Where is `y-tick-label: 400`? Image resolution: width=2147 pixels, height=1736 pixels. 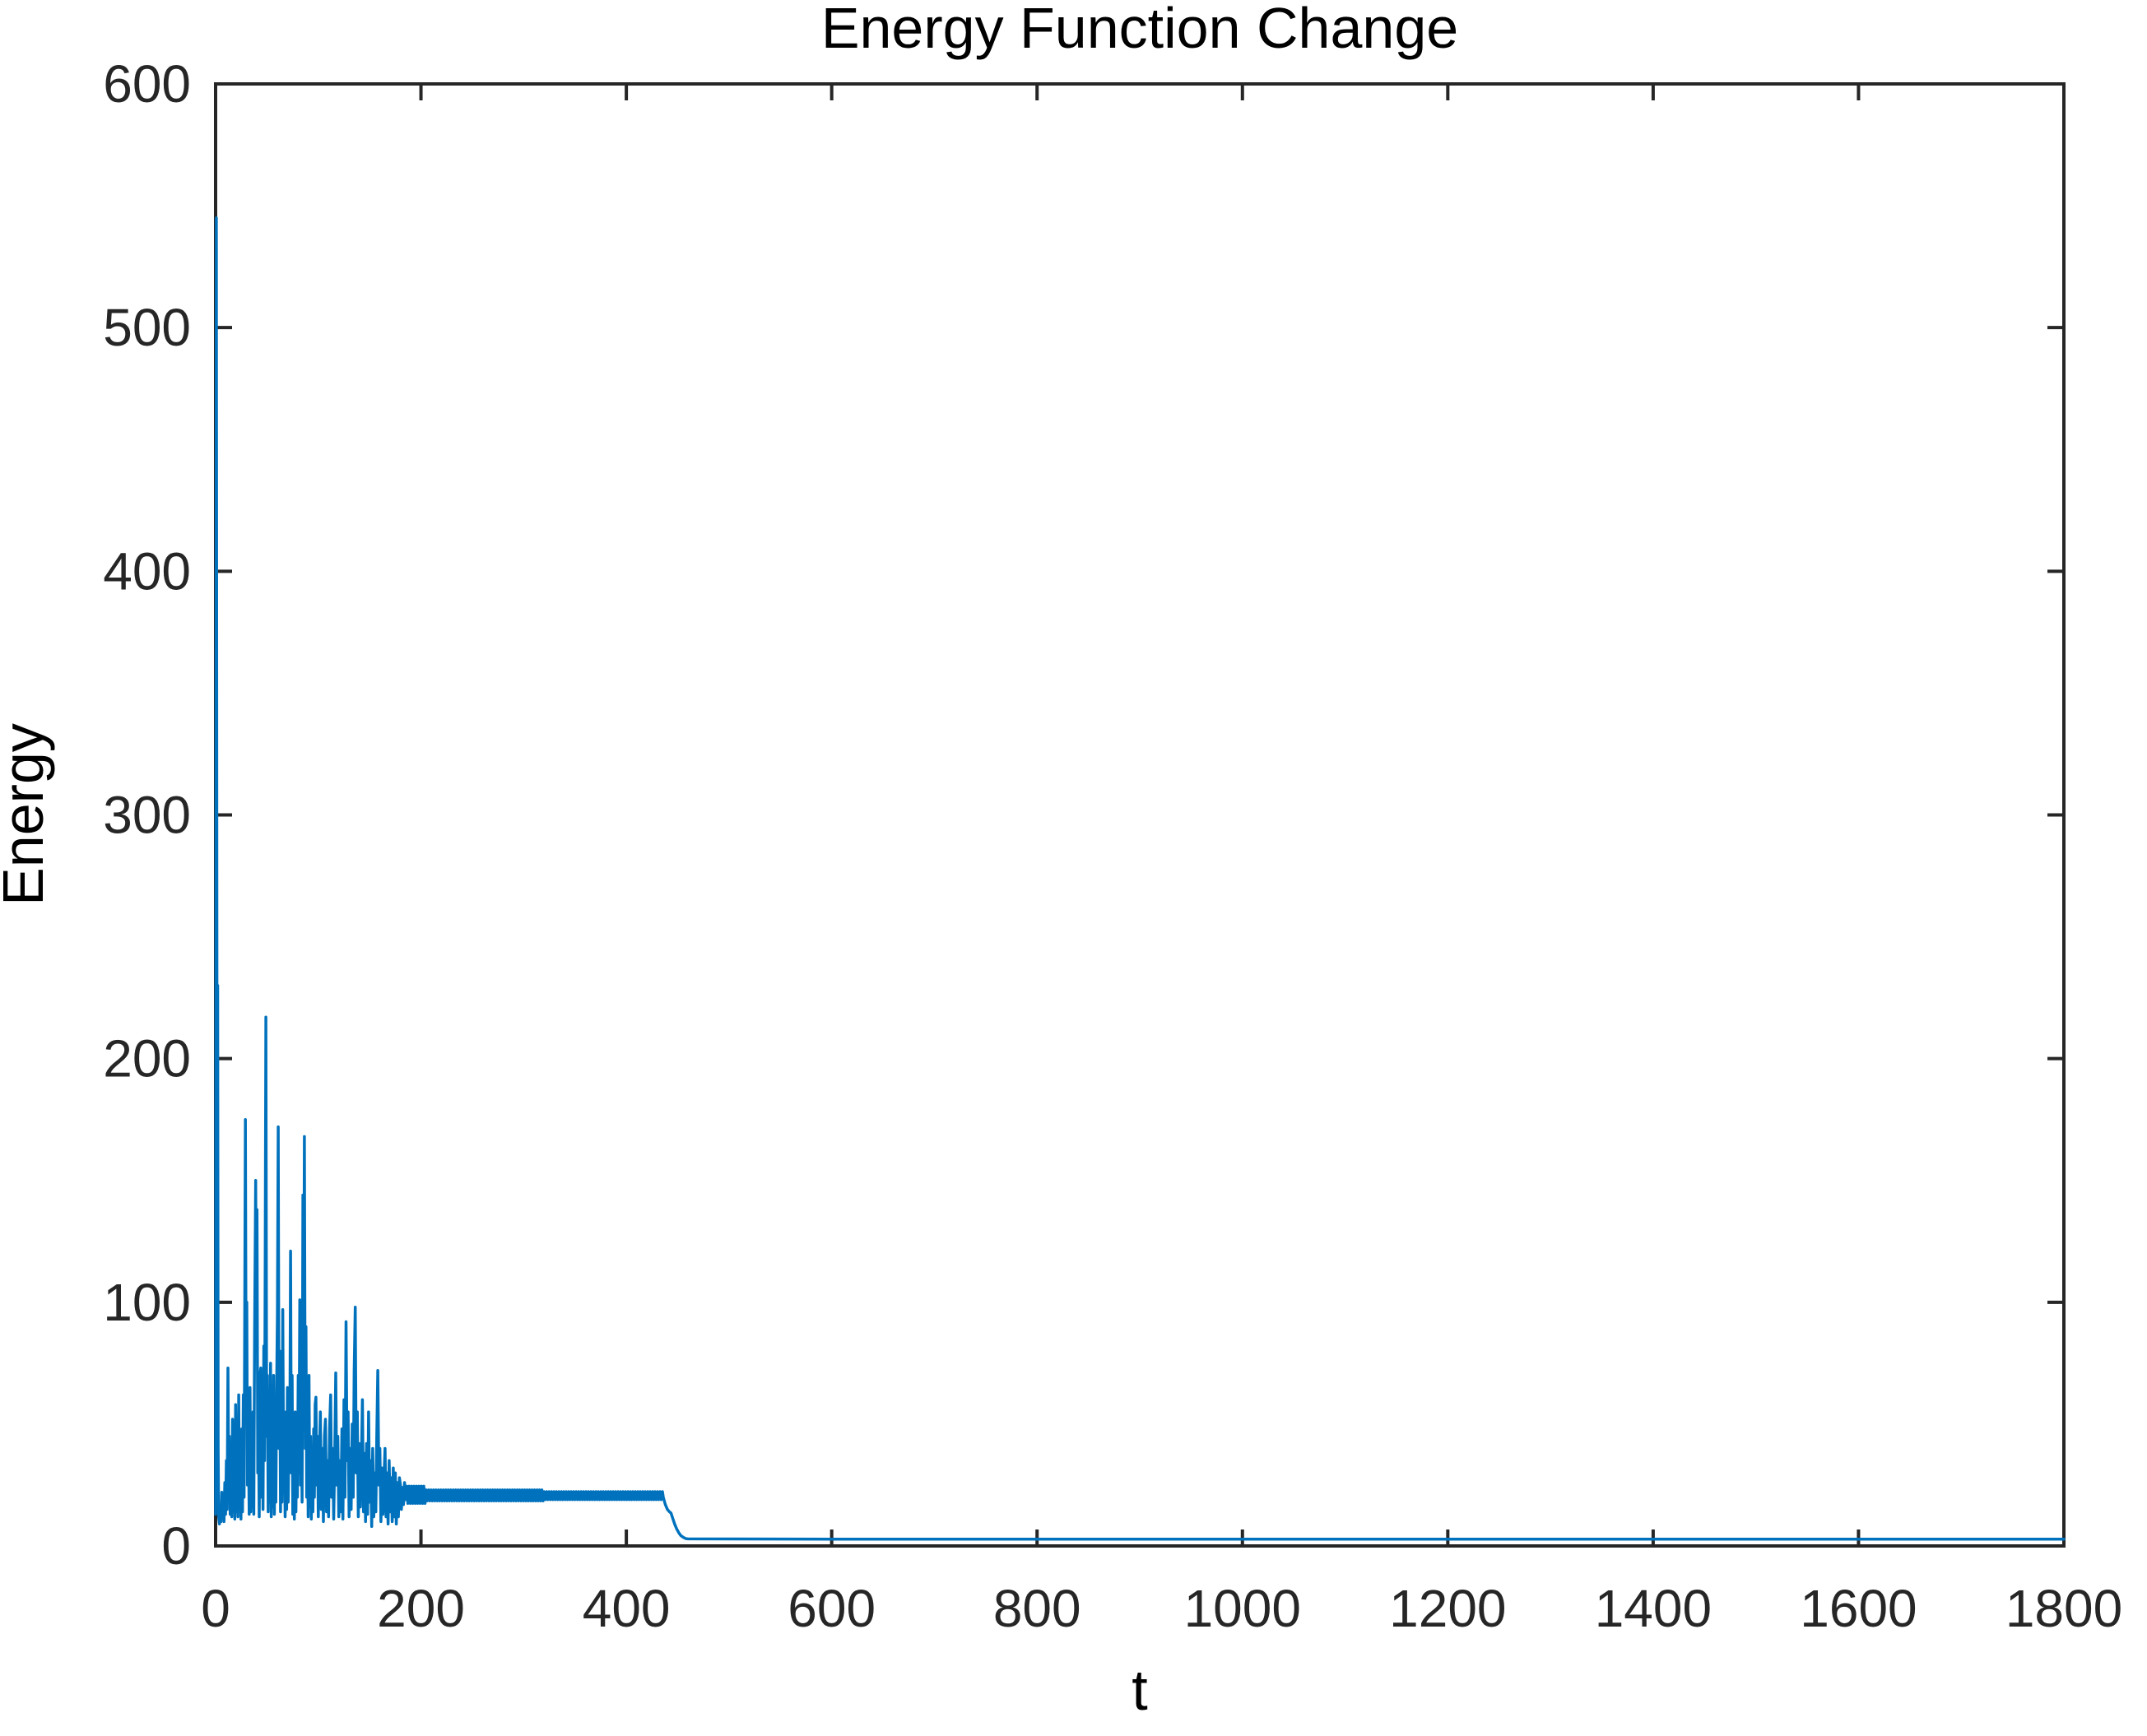 y-tick-label: 400 is located at coordinates (147, 571).